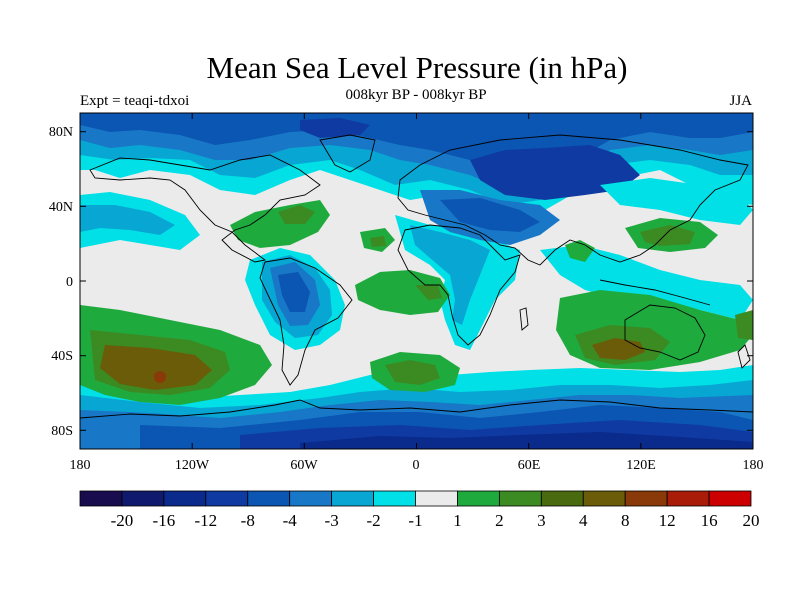  What do you see at coordinates (419, 510) in the screenshot?
I see `colorbar: -20 -16 -12 -8 -4 -3 -2 -1 1 2 3 4 8 12 16 20` at bounding box center [419, 510].